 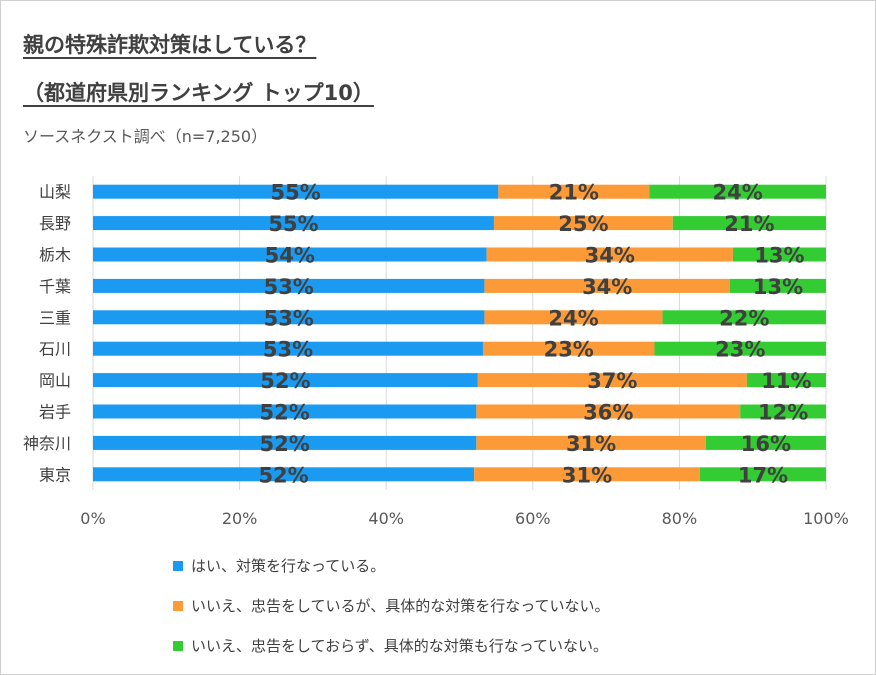 What do you see at coordinates (55, 474) in the screenshot?
I see `category-label: 東京` at bounding box center [55, 474].